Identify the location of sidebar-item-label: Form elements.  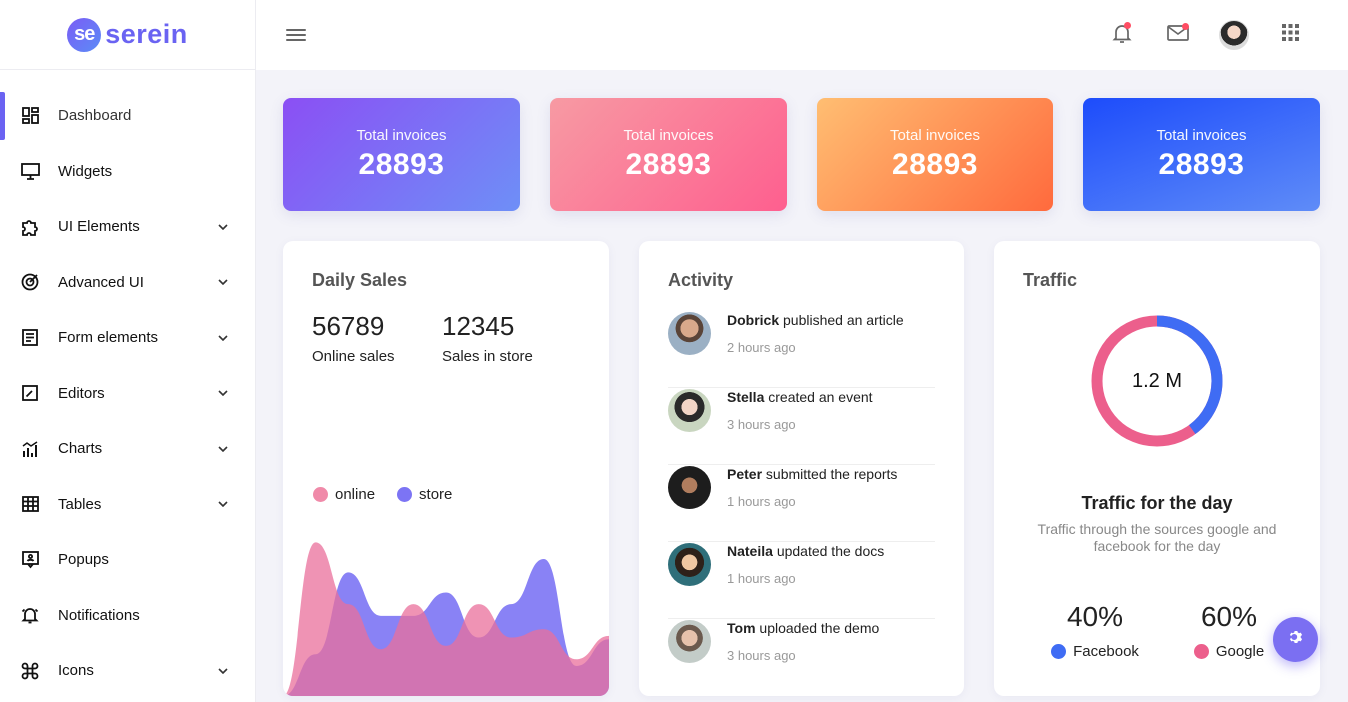
(108, 338).